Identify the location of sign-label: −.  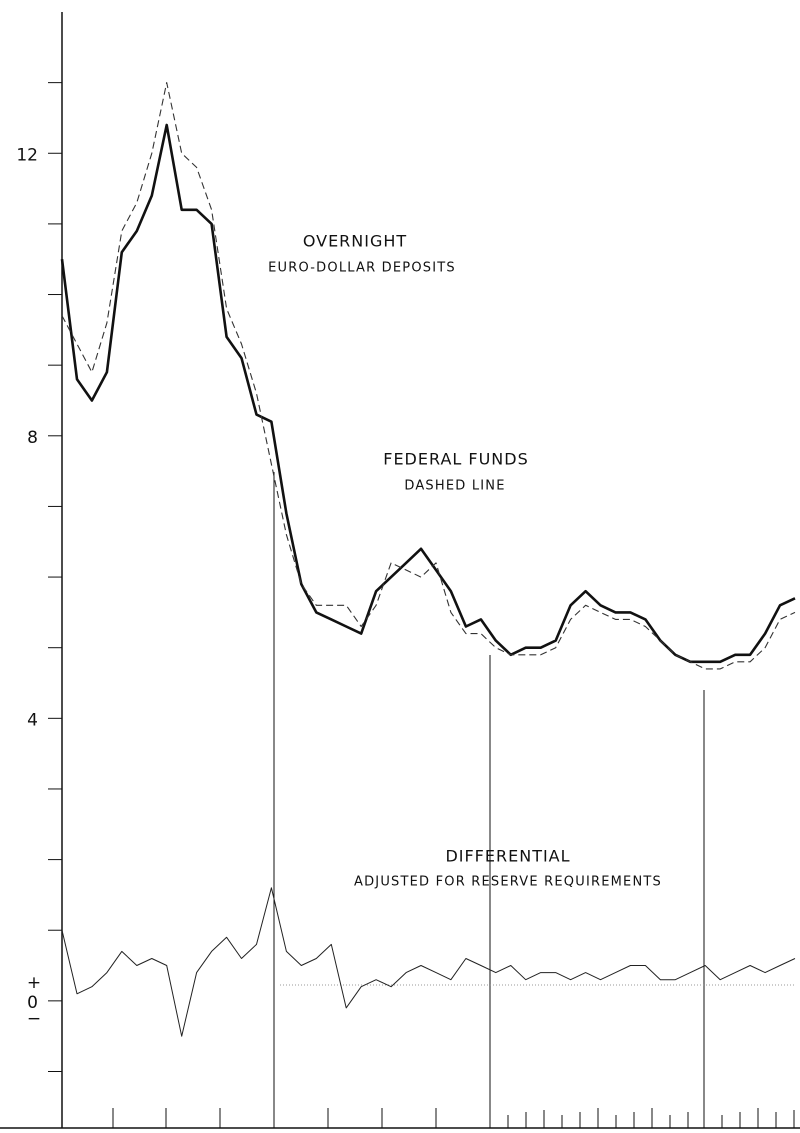
(34, 1019).